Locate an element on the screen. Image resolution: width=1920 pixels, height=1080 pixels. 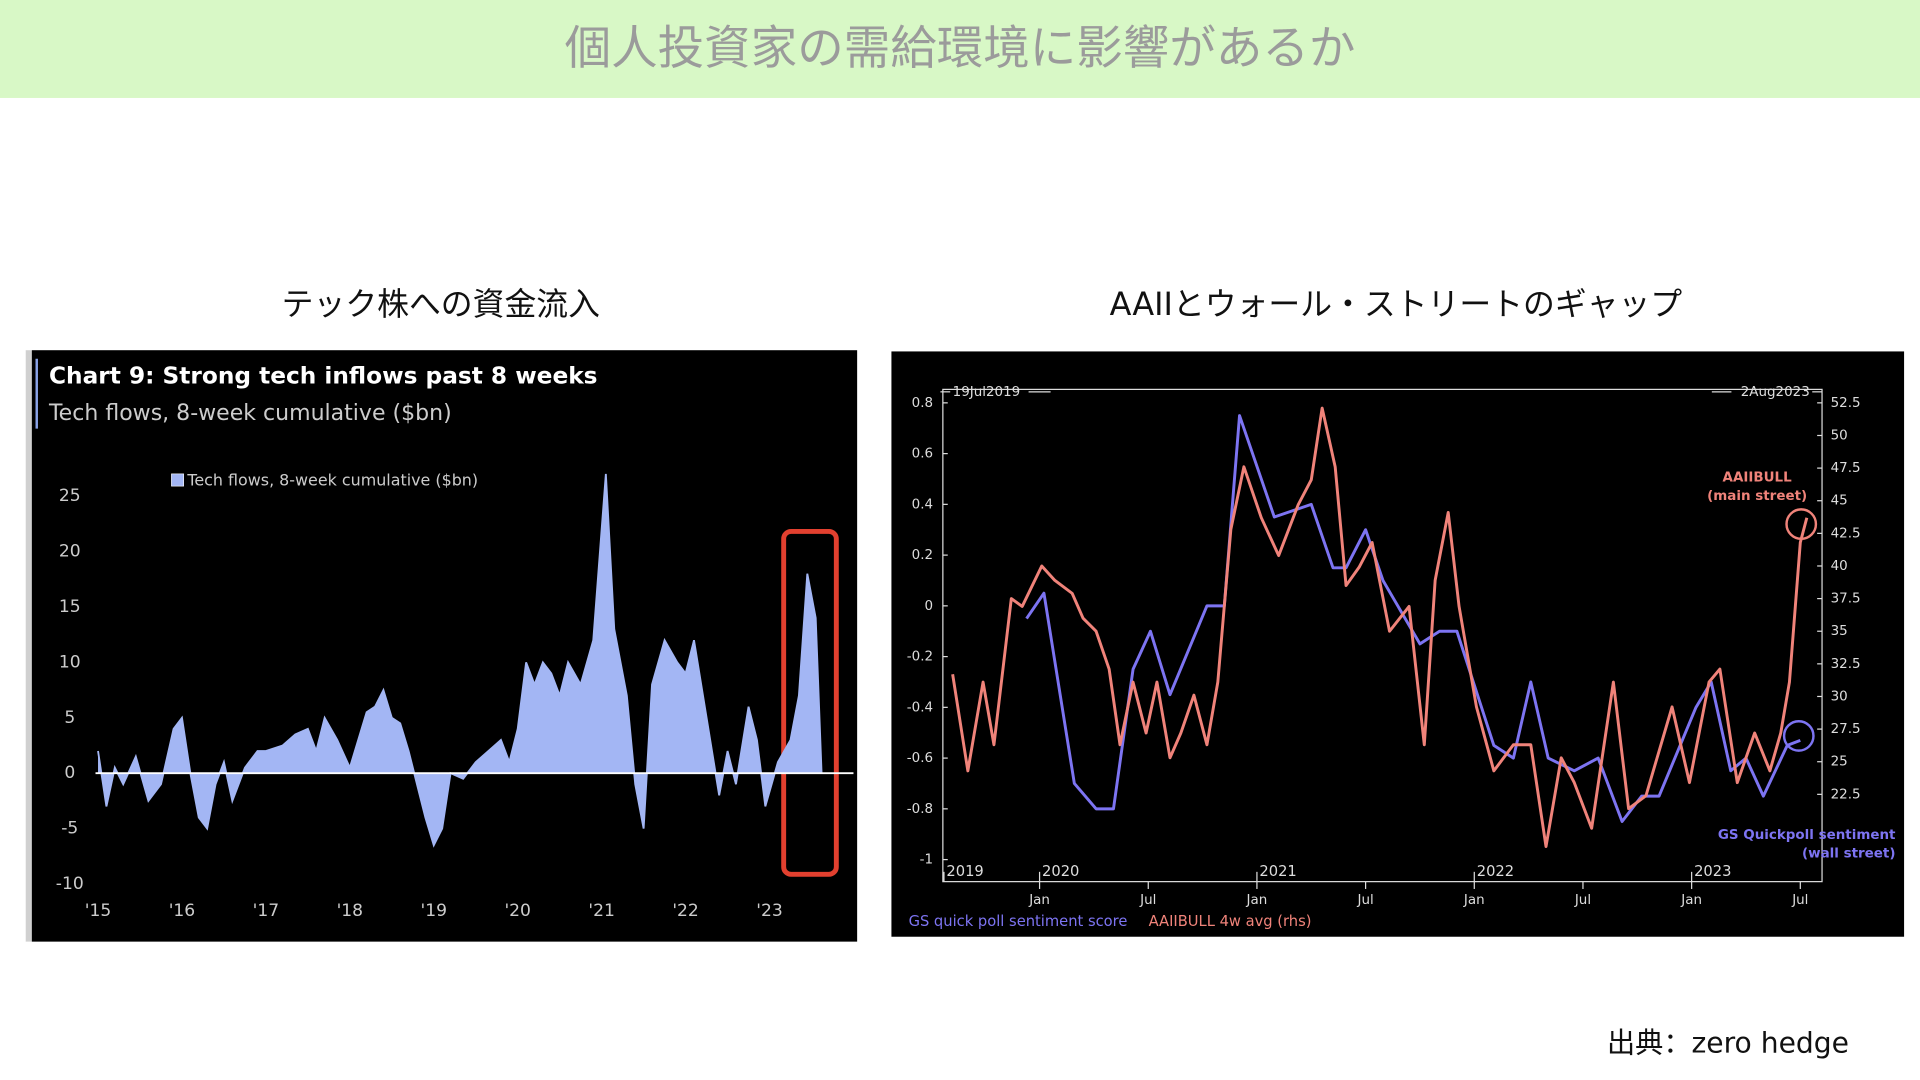
frame-edge is located at coordinates (28, 646).